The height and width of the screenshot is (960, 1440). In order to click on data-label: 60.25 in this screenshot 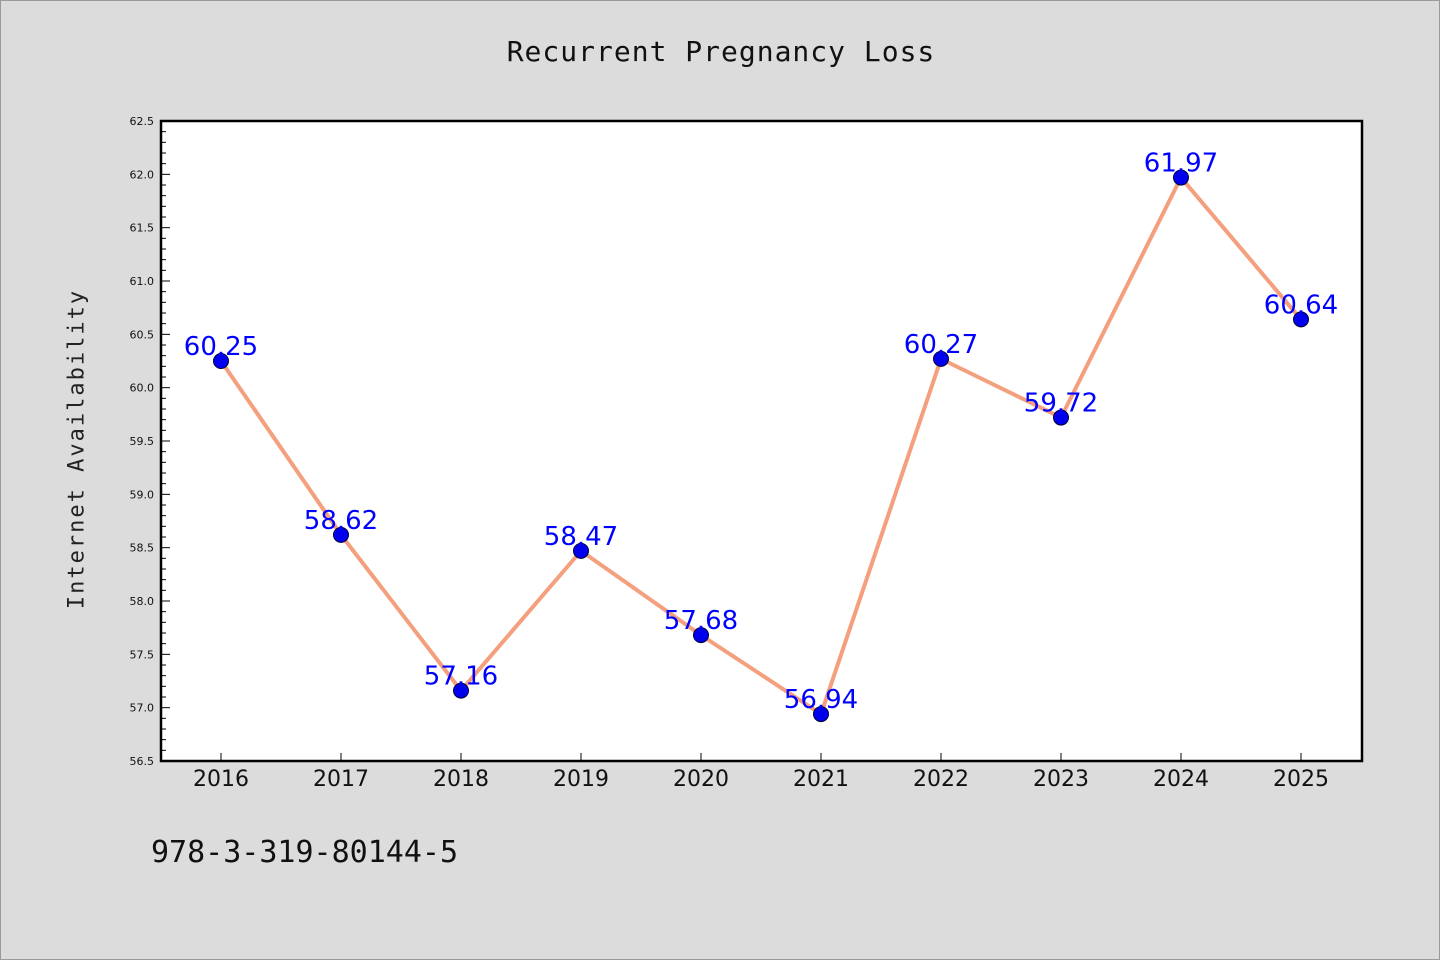, I will do `click(221, 347)`.